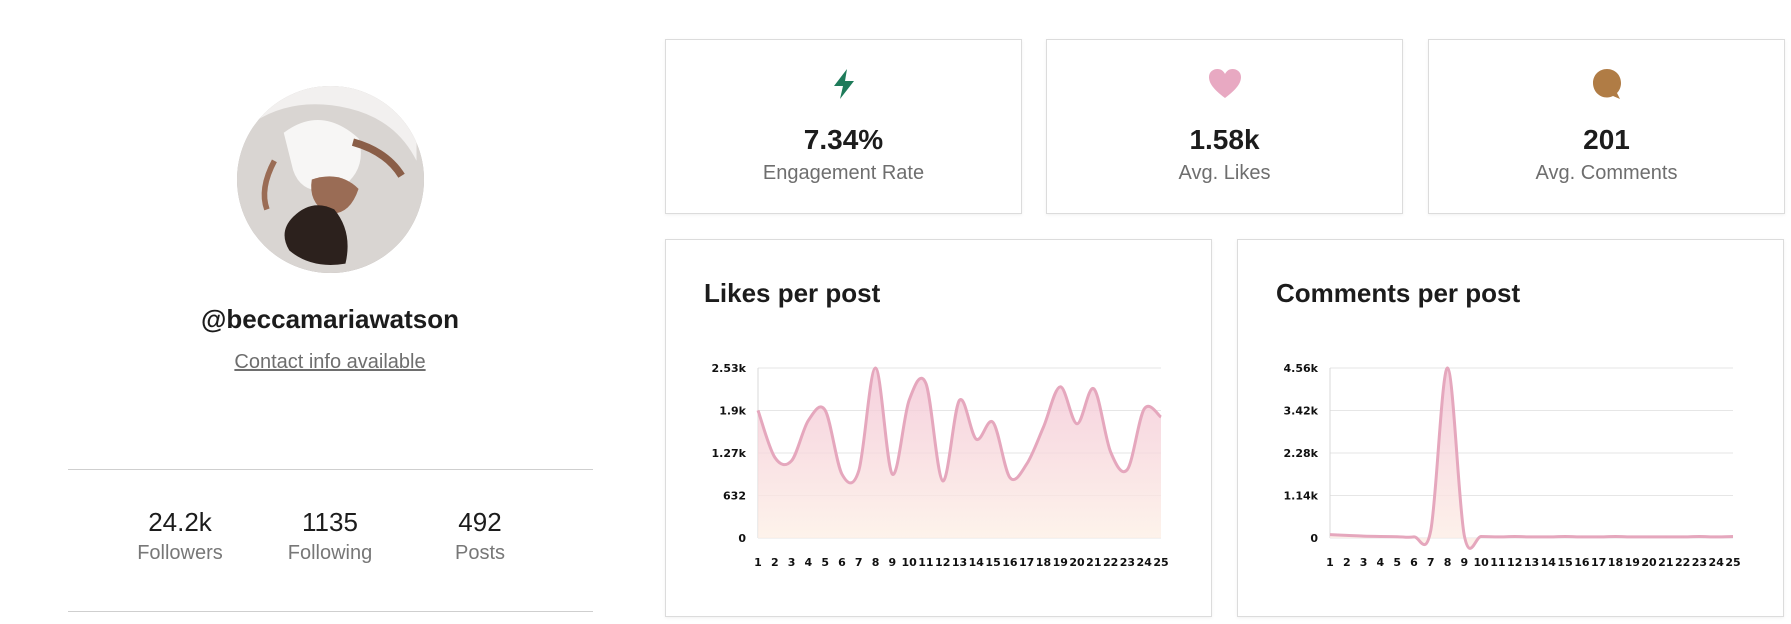  I want to click on x-tick-label: 11, so click(1497, 562).